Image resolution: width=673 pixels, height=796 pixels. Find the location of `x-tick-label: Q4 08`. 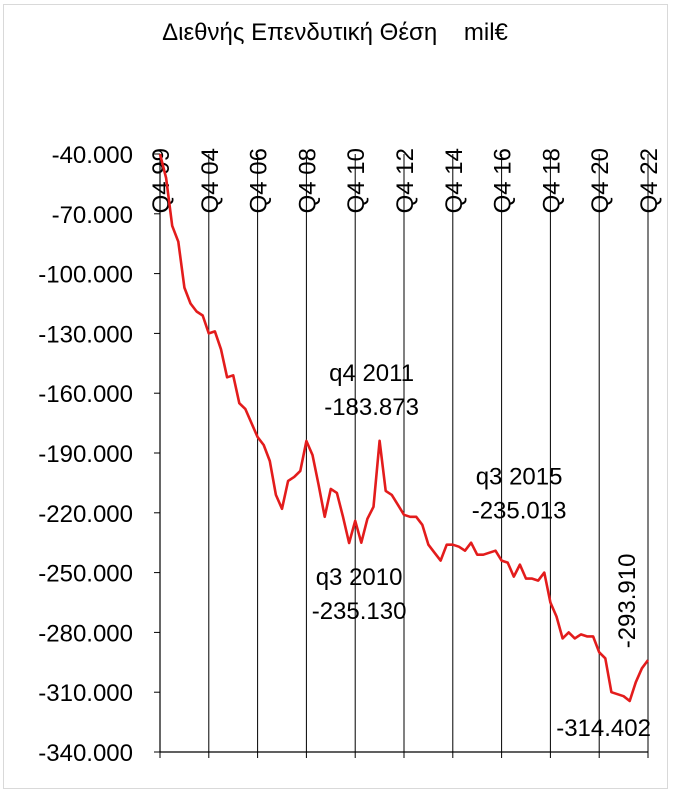

x-tick-label: Q4 08 is located at coordinates (307, 180).